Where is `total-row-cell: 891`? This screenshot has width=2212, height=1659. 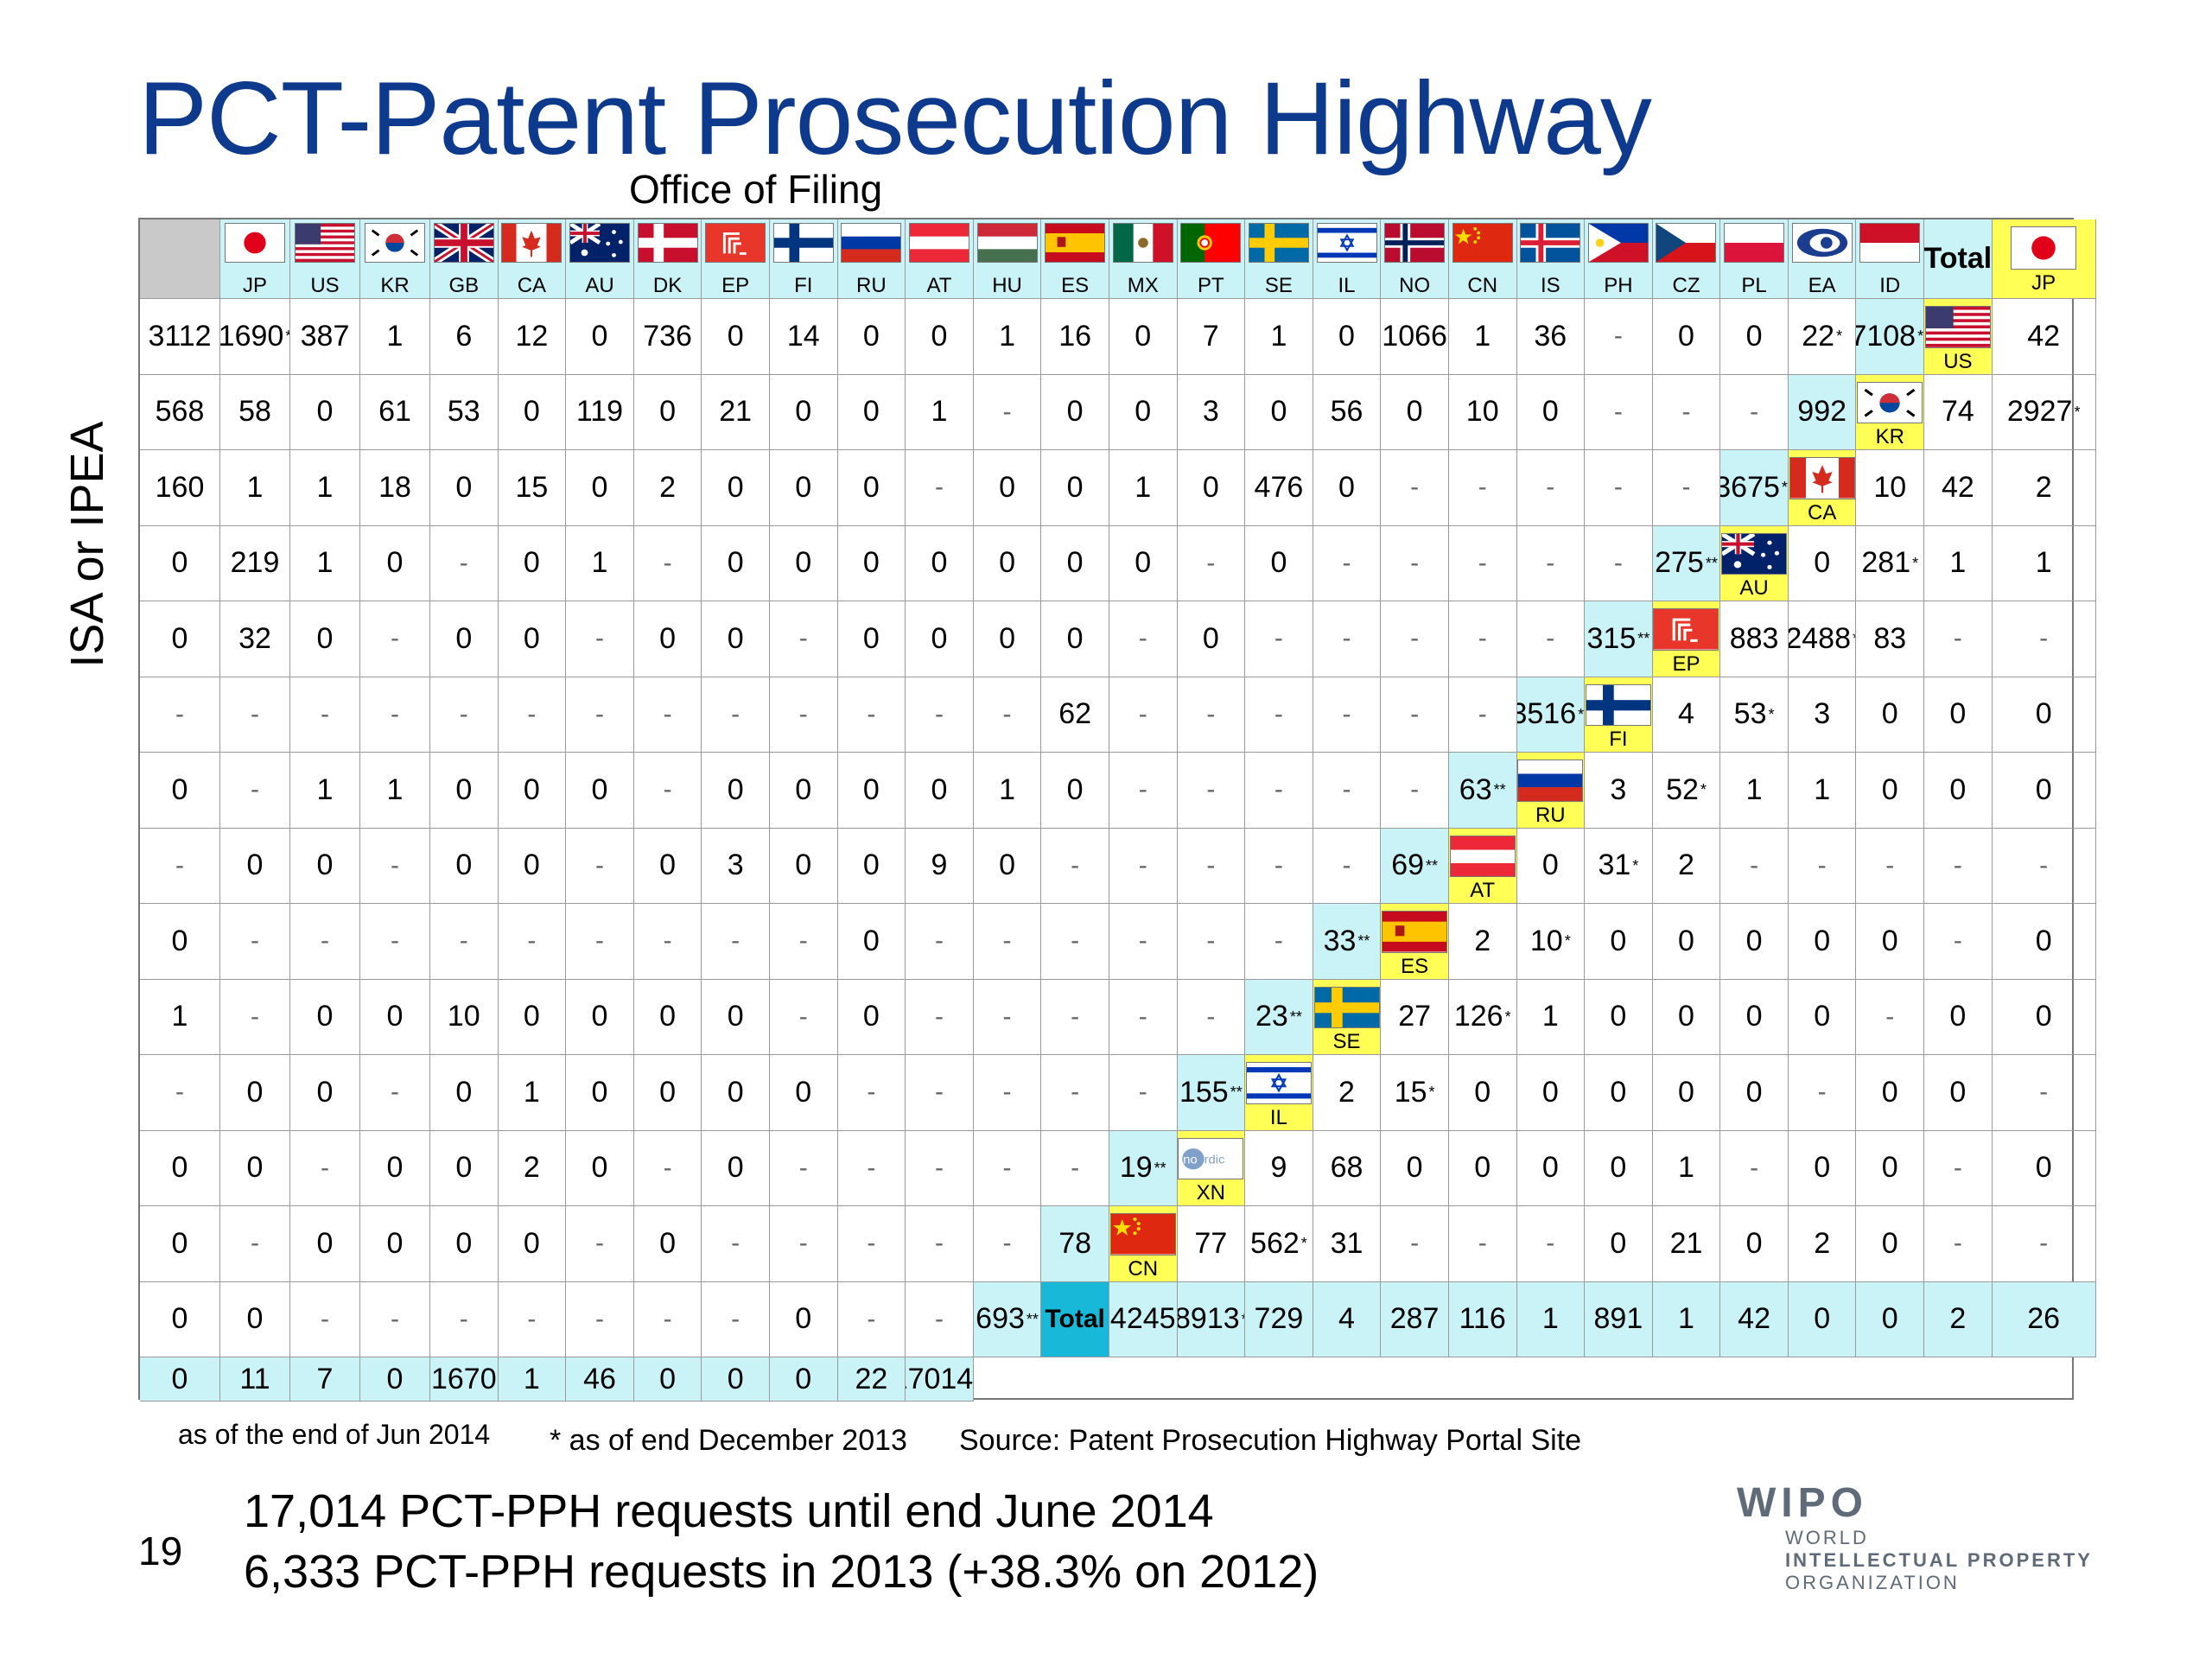
total-row-cell: 891 is located at coordinates (1619, 1319).